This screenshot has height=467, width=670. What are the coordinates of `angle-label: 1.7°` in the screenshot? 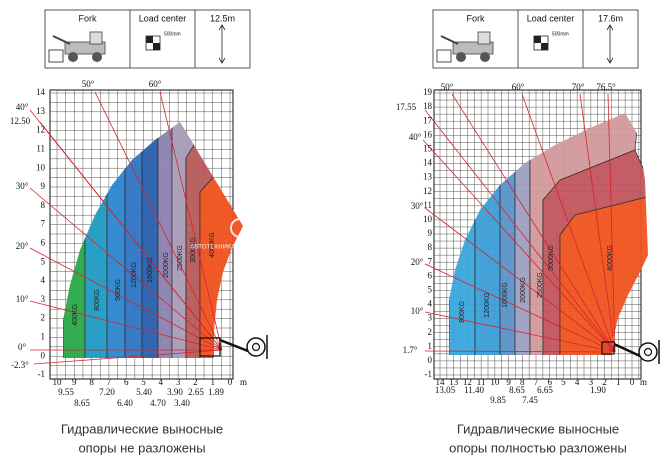 It's located at (410, 350).